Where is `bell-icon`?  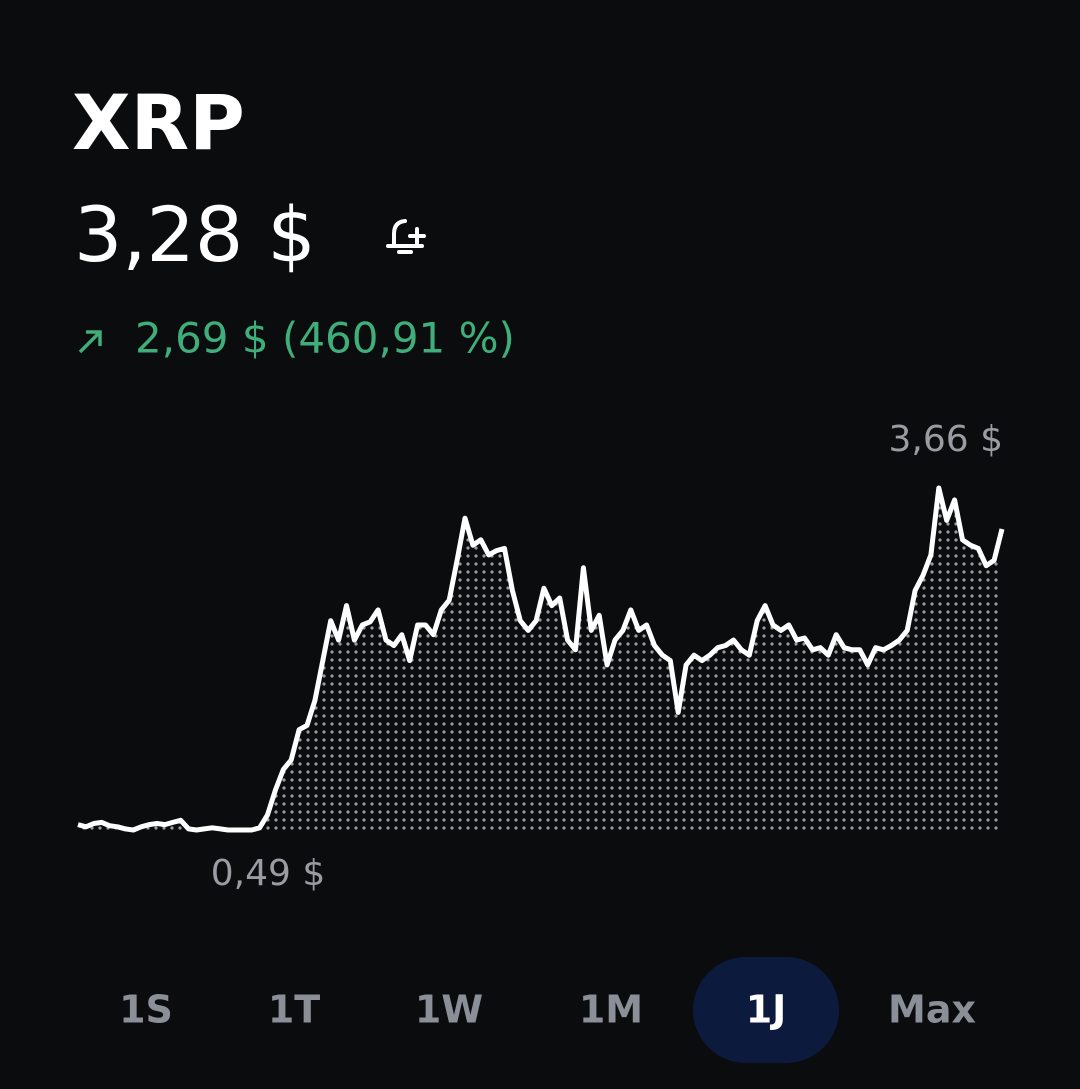
bell-icon is located at coordinates (405, 236).